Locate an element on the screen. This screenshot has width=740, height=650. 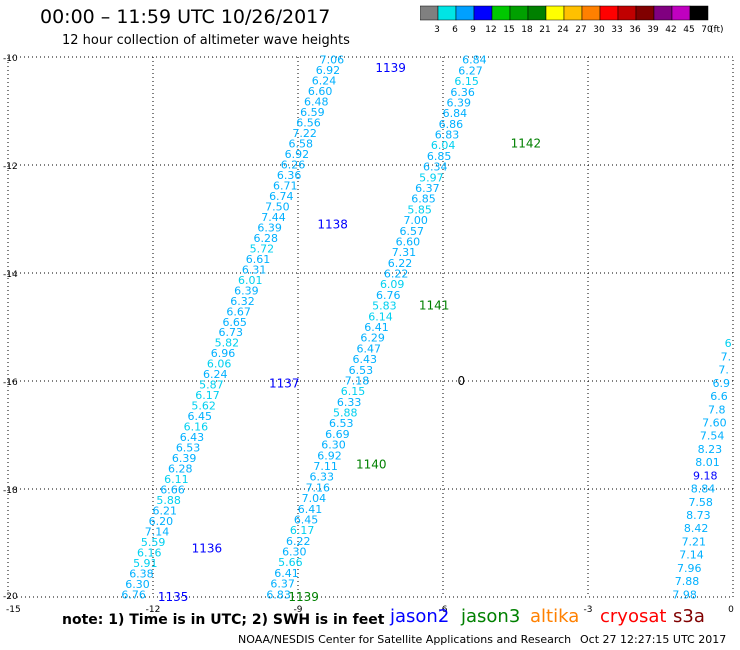
wave-height-value: 7.50 is located at coordinates (277, 206).